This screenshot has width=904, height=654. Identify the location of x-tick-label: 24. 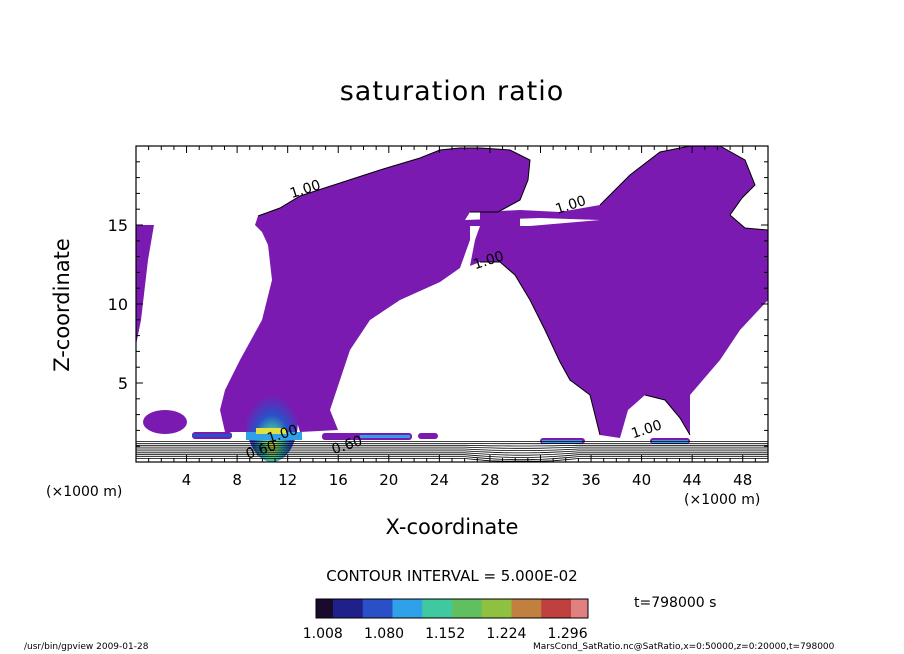
(439, 480).